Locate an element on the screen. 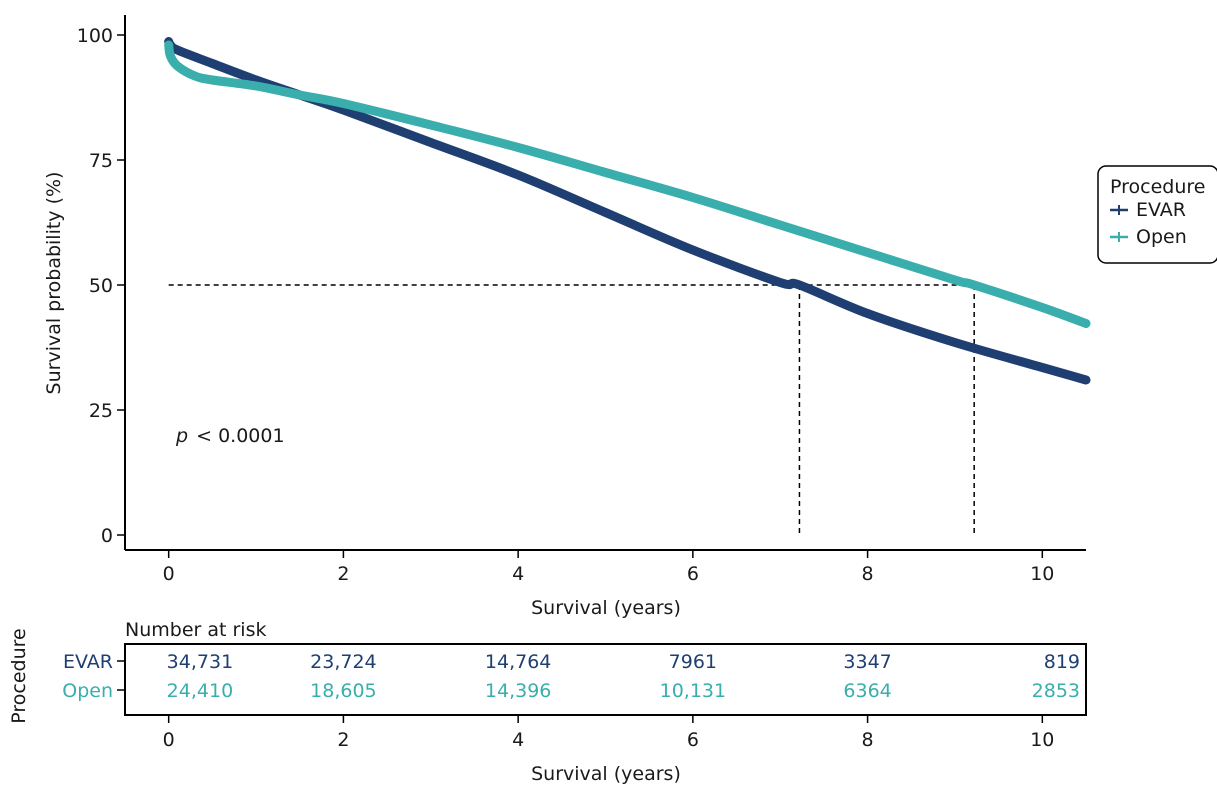  y-tick-label: 50 is located at coordinates (101, 286).